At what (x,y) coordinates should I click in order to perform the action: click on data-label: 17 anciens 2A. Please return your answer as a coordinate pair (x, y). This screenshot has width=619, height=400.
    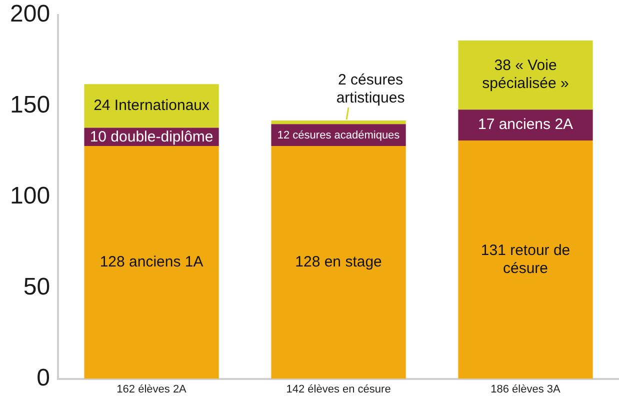
    Looking at the image, I should click on (526, 125).